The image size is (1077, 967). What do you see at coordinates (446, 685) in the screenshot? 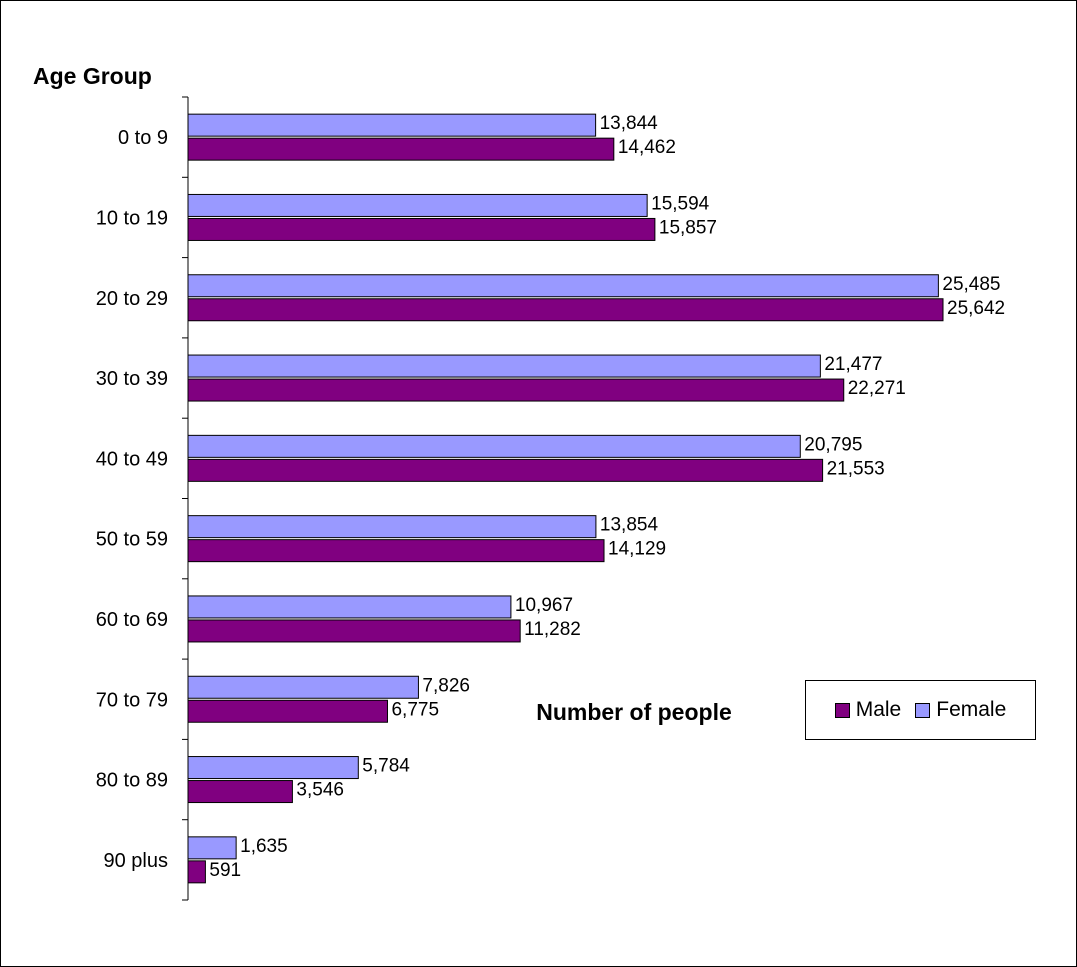
I see `data-label-female: 7,826` at bounding box center [446, 685].